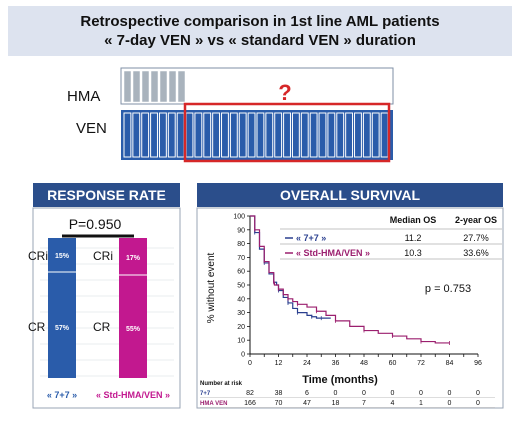 Image resolution: width=520 pixels, height=428 pixels. Describe the element at coordinates (241, 272) in the screenshot. I see `km-y-tick-label: 60` at that location.